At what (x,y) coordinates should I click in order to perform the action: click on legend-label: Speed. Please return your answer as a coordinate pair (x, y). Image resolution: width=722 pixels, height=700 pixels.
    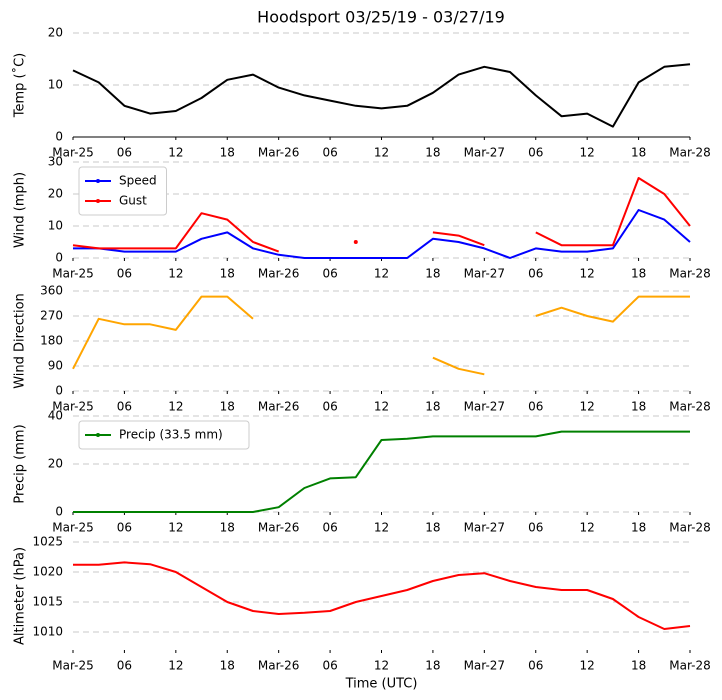
    Looking at the image, I should click on (138, 181).